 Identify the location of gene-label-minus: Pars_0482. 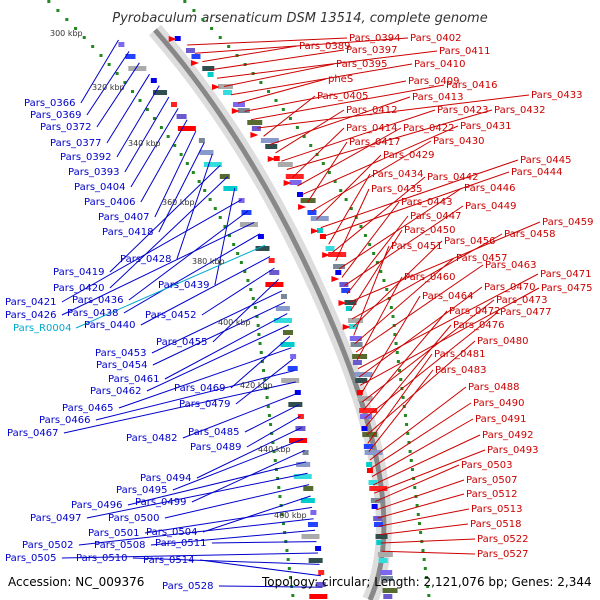
(151, 438).